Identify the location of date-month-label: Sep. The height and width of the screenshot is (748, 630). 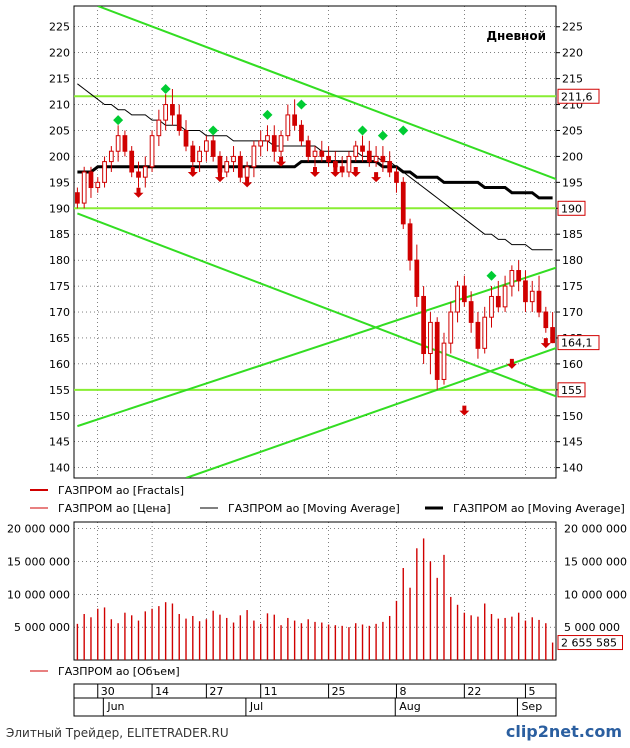
(531, 706).